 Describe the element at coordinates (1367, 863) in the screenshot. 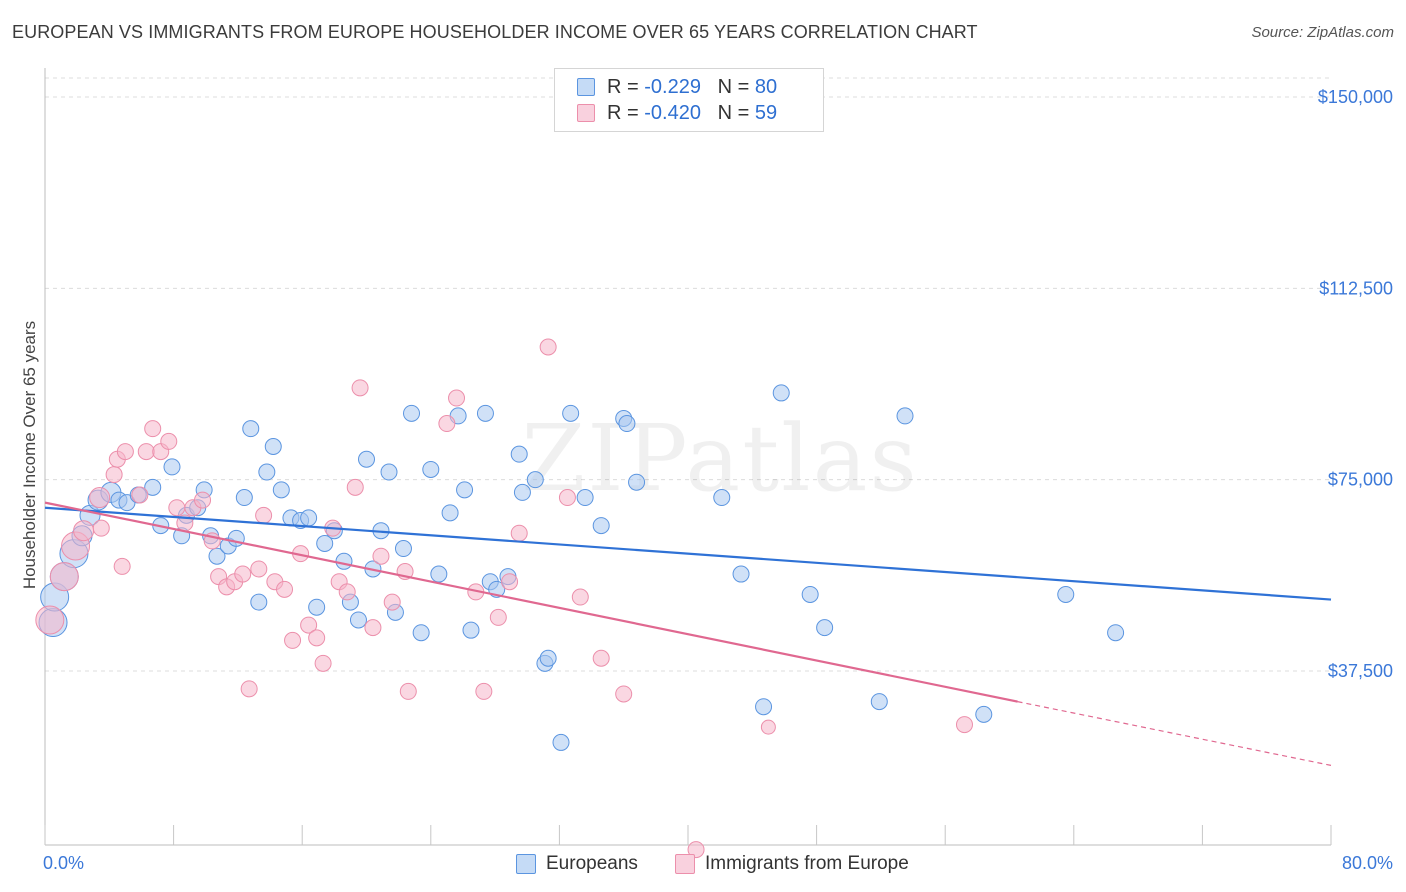

I see `x-tick-label-max: 80.0%` at that location.